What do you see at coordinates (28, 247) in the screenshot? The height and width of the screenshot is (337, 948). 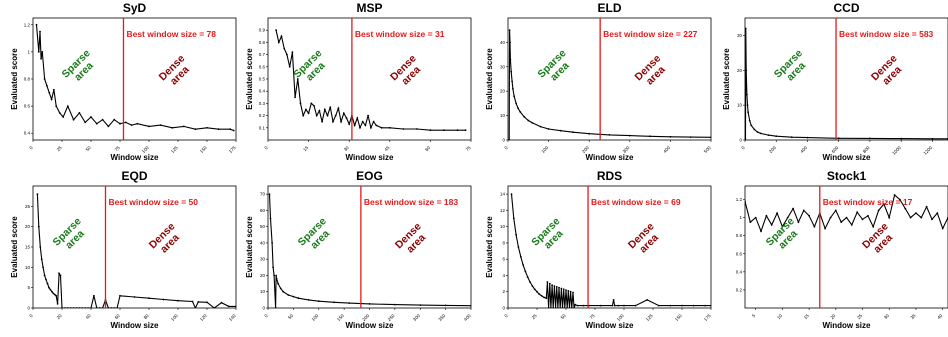 I see `y-tick-label: 15` at bounding box center [28, 247].